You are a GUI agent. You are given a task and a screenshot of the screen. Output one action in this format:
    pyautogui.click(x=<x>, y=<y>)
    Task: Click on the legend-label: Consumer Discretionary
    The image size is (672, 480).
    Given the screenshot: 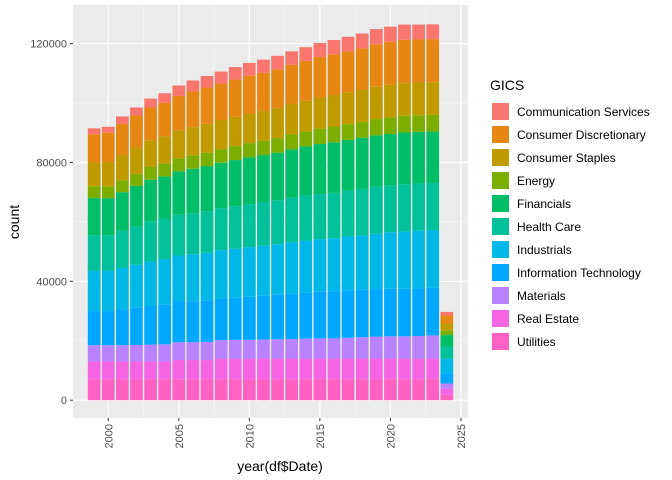 What is the action you would take?
    pyautogui.click(x=581, y=134)
    